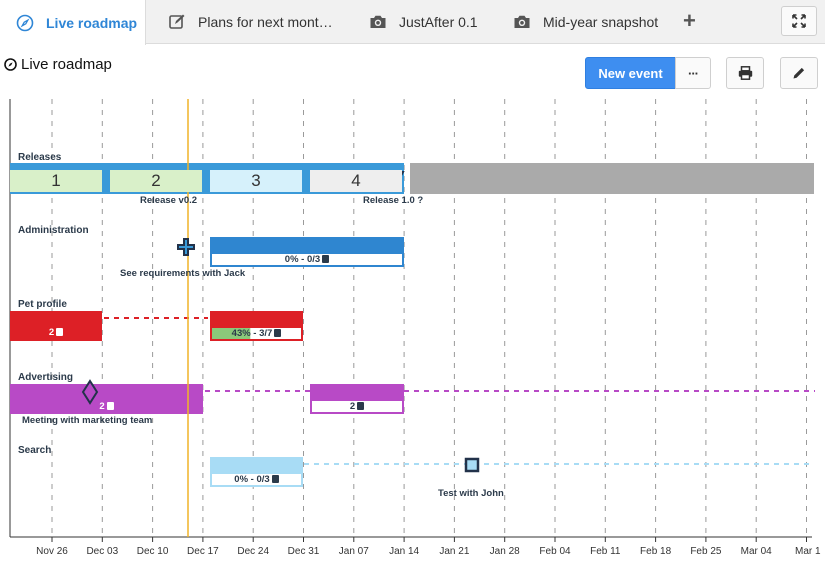  What do you see at coordinates (102, 406) in the screenshot?
I see `advertising-count-1-value: 2` at bounding box center [102, 406].